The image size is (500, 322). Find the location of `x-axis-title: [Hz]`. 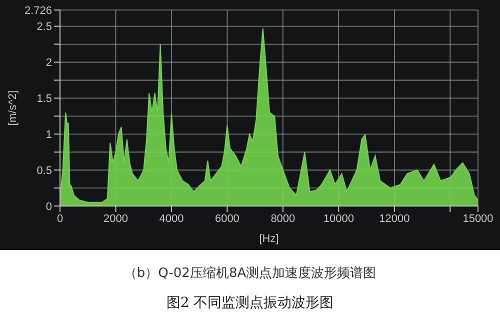

x-axis-title: [Hz] is located at coordinates (269, 239).